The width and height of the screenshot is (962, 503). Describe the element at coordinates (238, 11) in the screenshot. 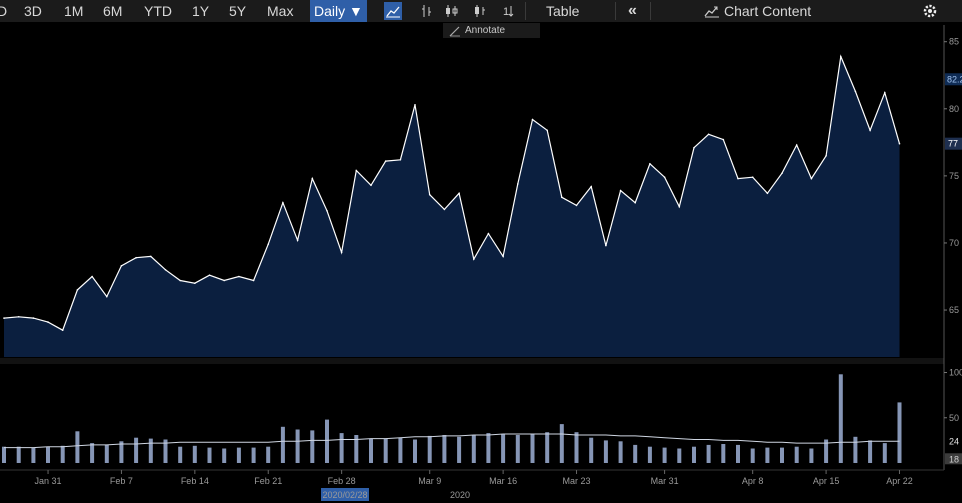

I see `range-5y-button: 5Y` at that location.